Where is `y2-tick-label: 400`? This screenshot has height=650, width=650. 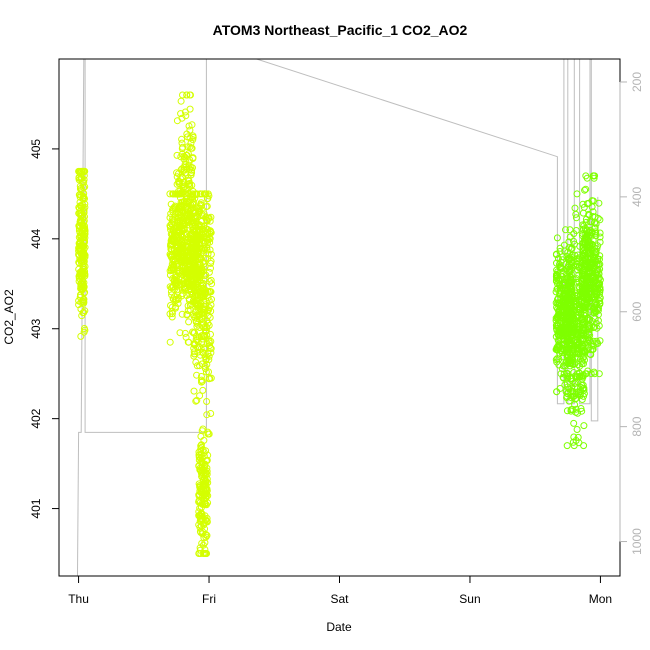 y2-tick-label: 400 is located at coordinates (637, 197).